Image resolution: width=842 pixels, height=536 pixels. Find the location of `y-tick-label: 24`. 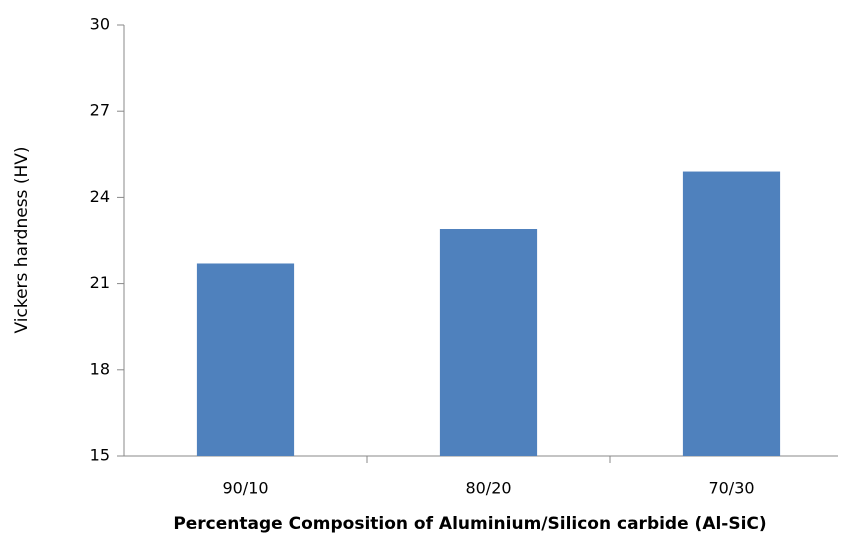

y-tick-label: 24 is located at coordinates (100, 196).